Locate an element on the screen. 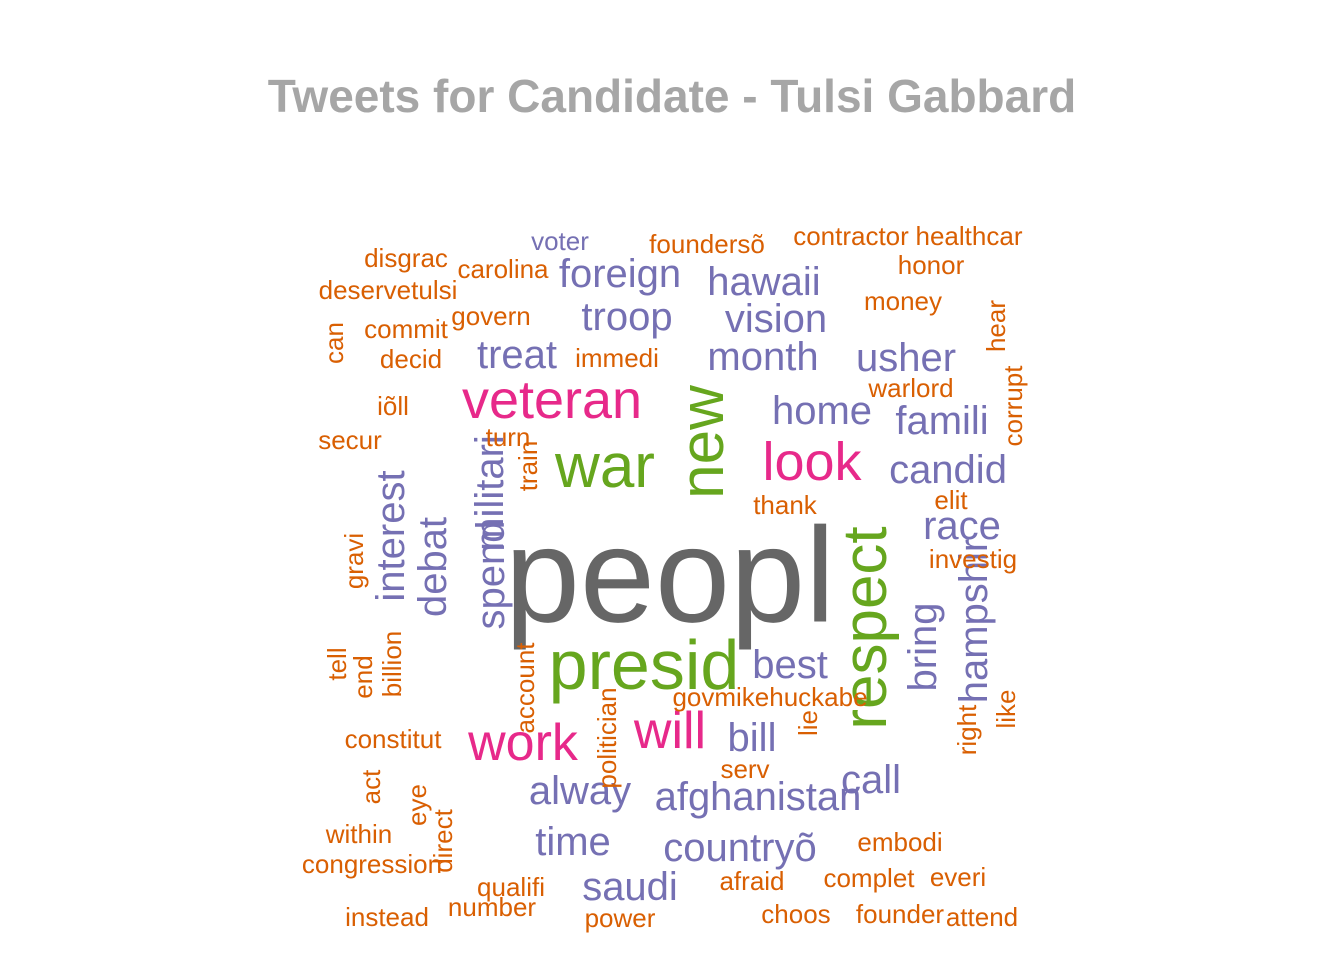 This screenshot has height=960, width=1344. word-17: famili is located at coordinates (942, 421).